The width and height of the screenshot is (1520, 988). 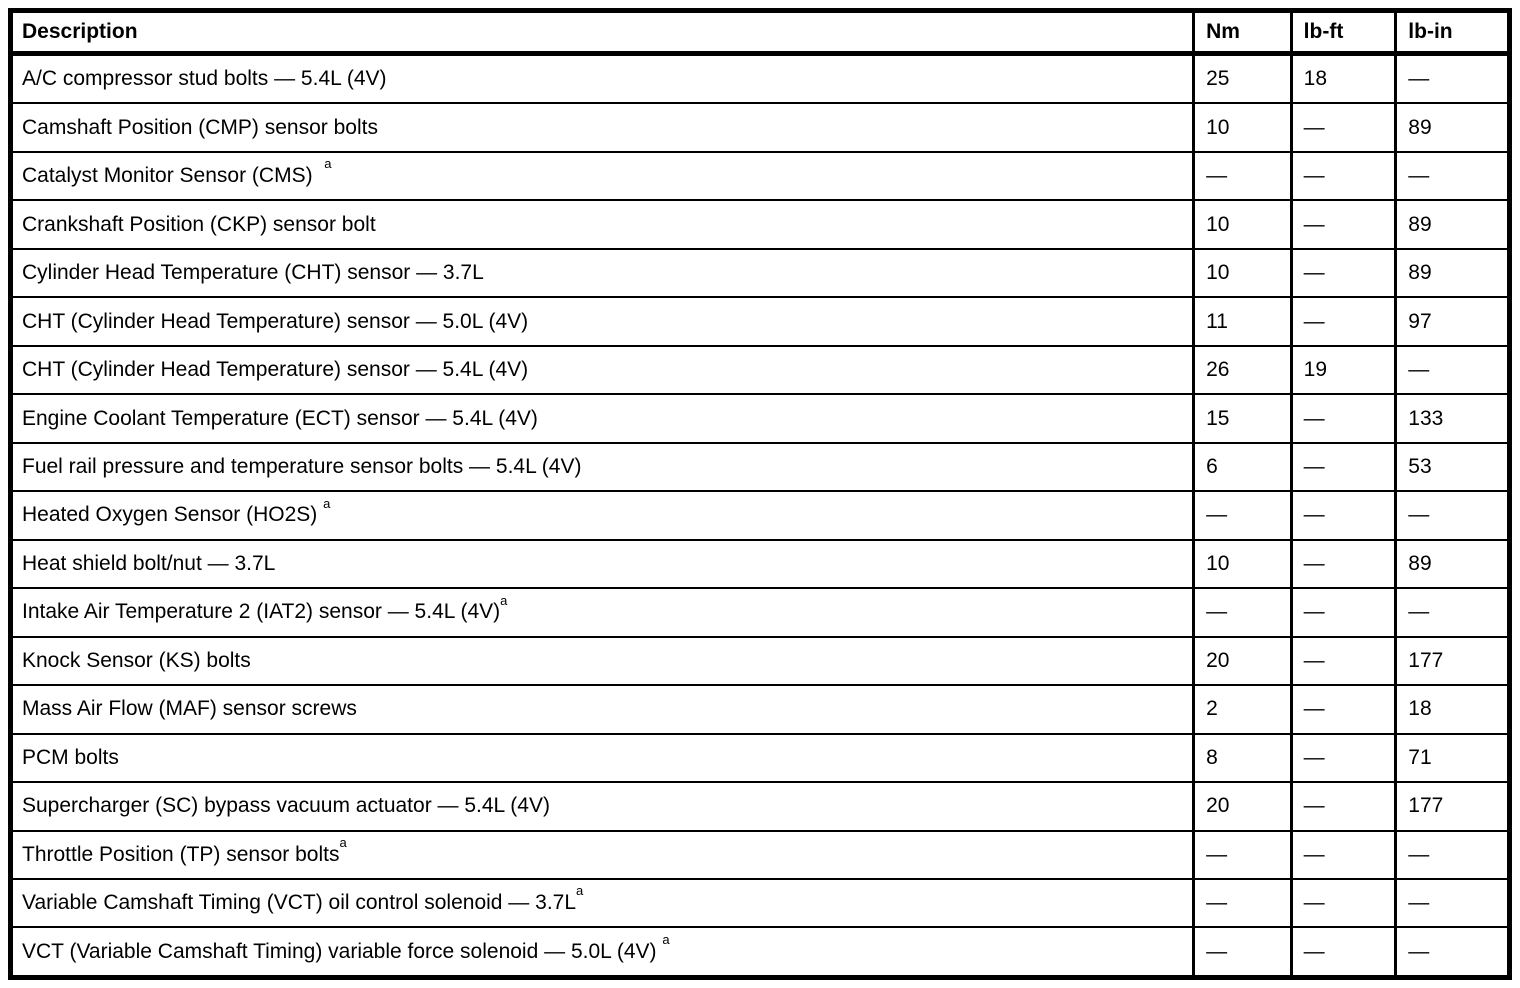 I want to click on table-row: Mass Air Flow (MAF) sensor screws 2 — 18, so click(x=760, y=709).